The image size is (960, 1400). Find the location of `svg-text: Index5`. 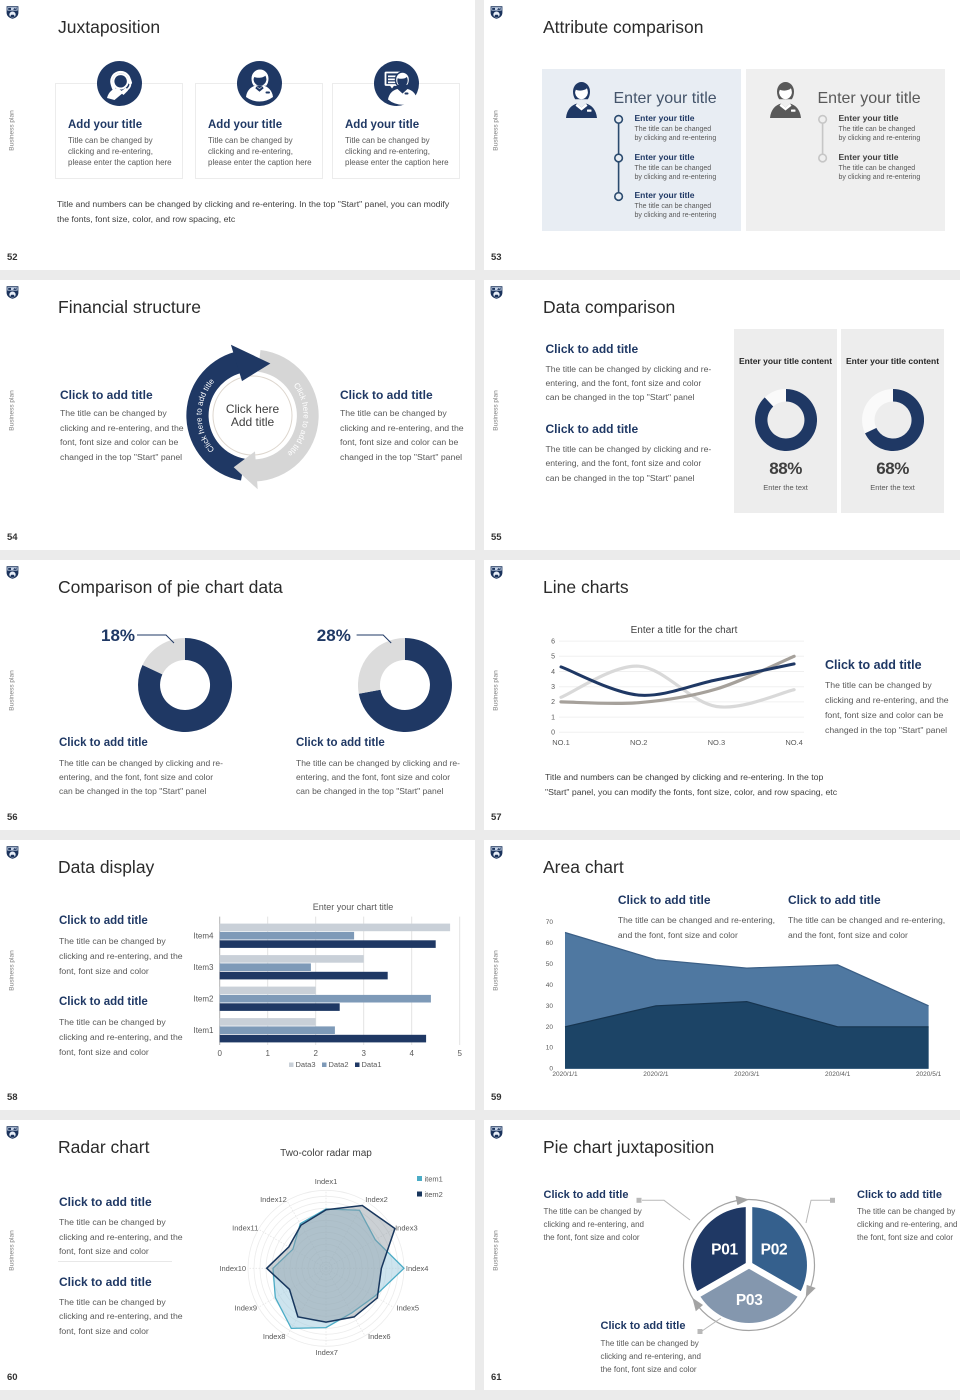

svg-text: Index5 is located at coordinates (408, 1307).